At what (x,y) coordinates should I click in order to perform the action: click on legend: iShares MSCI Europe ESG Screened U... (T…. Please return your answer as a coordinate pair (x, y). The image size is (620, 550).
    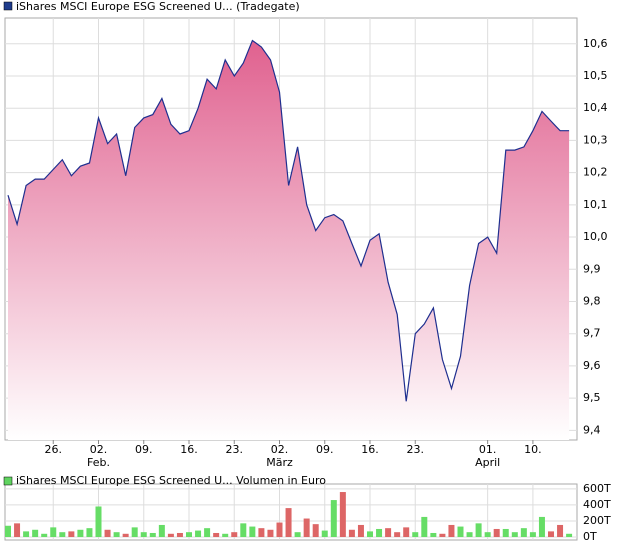
    Looking at the image, I should click on (158, 6).